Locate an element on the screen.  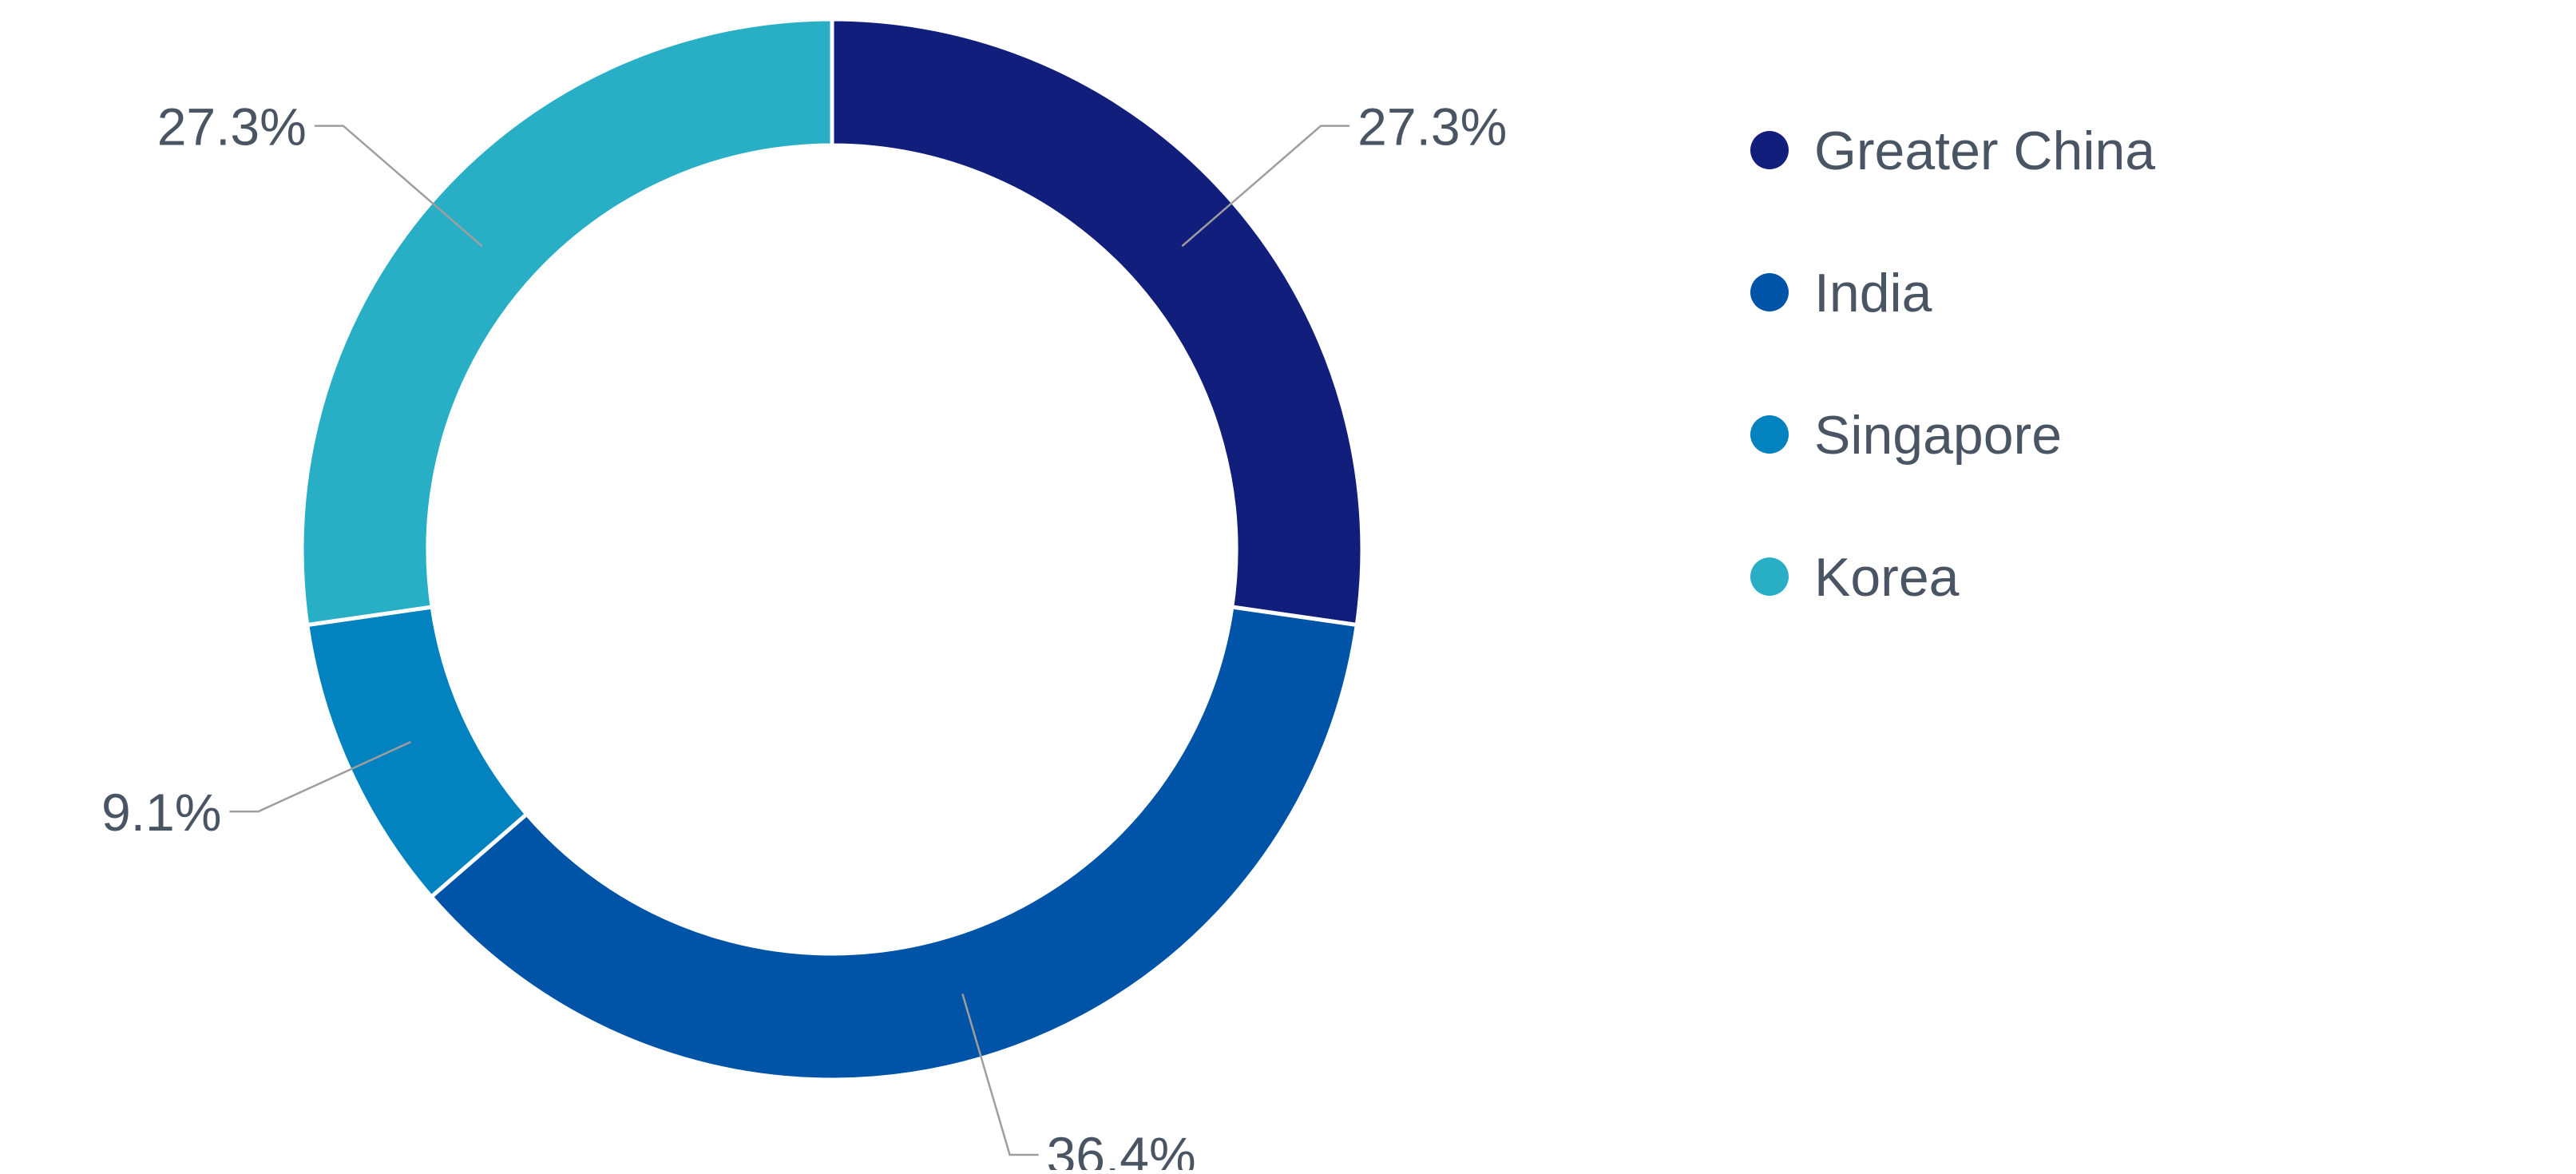
legend-label-korea: Korea is located at coordinates (1887, 577).